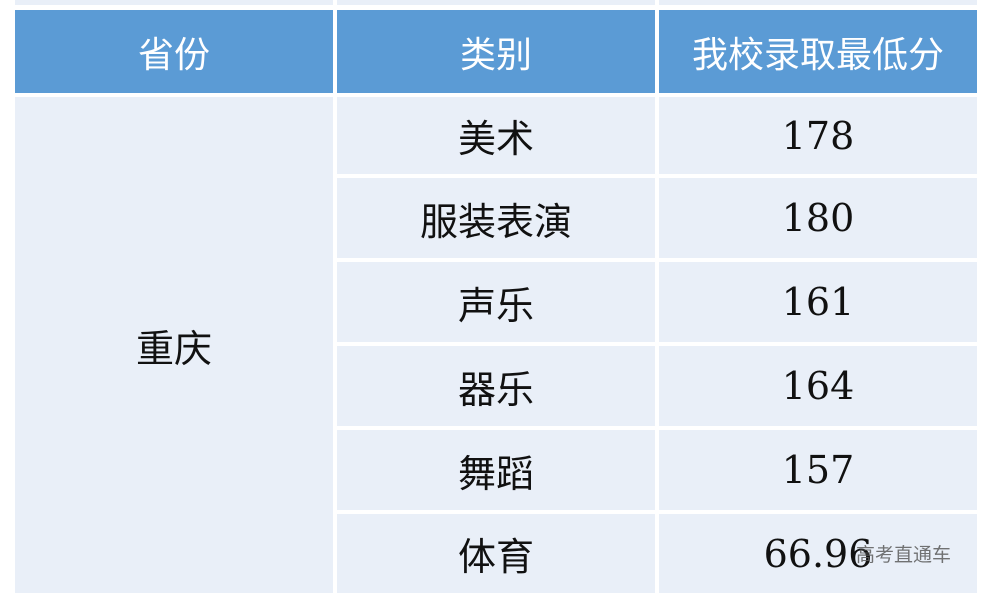 The width and height of the screenshot is (992, 593). I want to click on category-cell: 舞蹈, so click(496, 470).